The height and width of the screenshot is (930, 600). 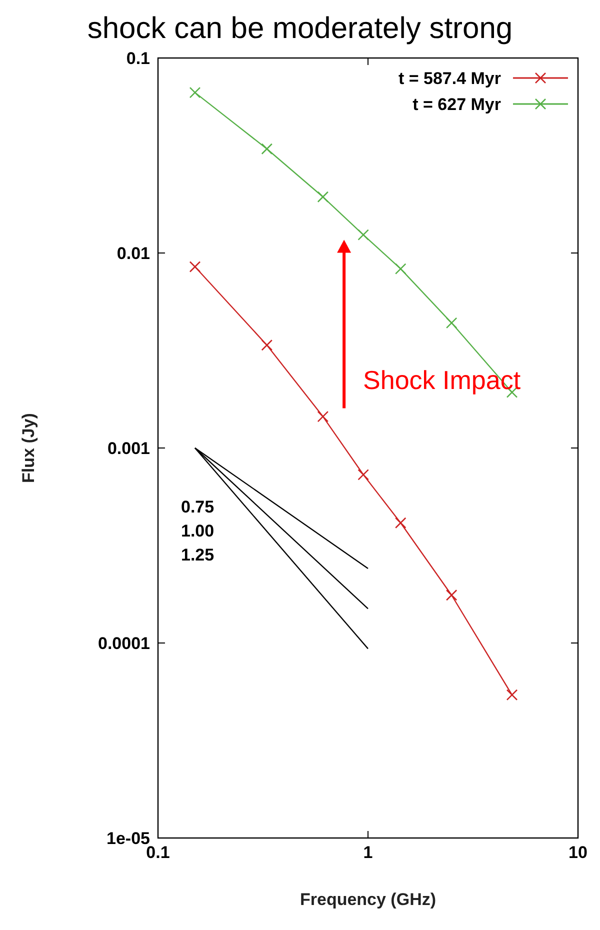 What do you see at coordinates (197, 531) in the screenshot?
I see `annotation: 1.00` at bounding box center [197, 531].